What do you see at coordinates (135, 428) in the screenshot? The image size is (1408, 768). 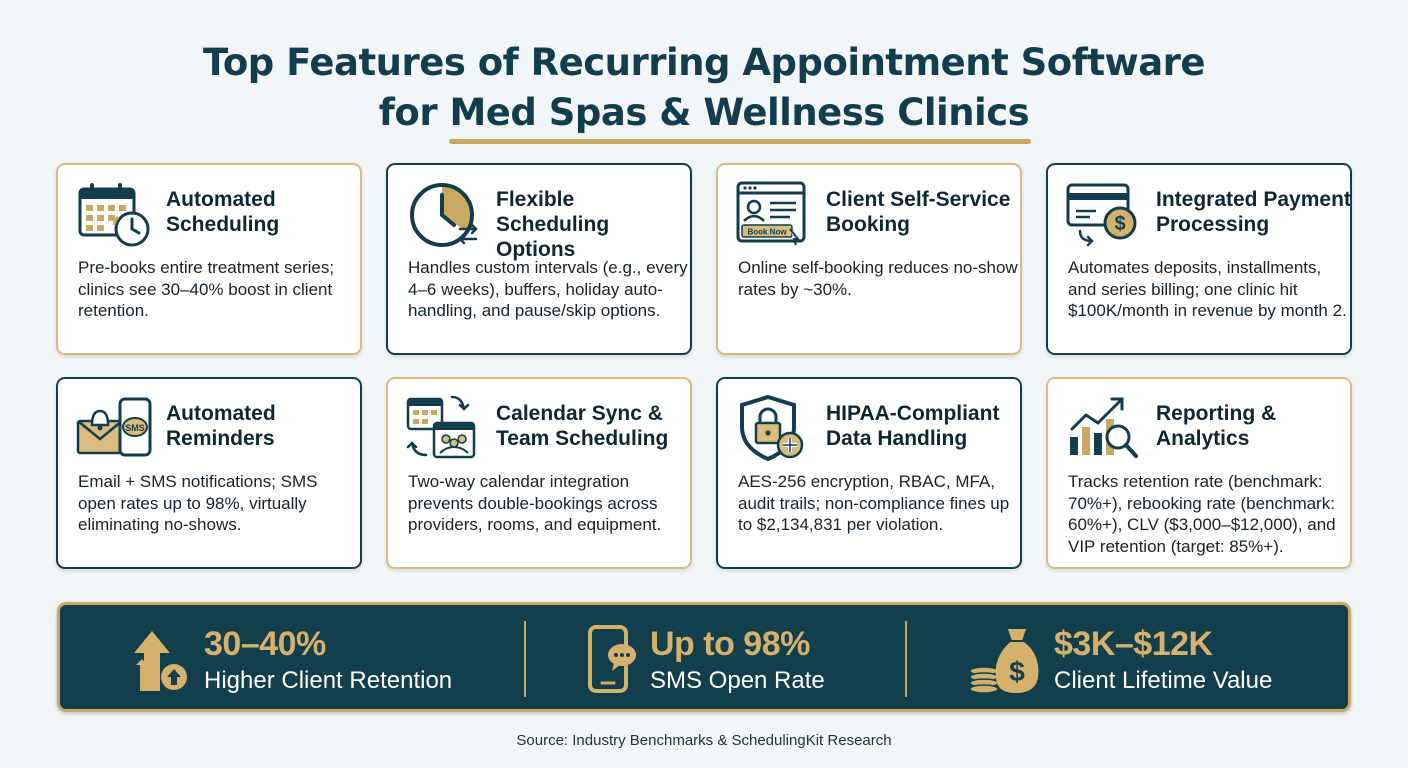 I see `sms-badge: SMS` at bounding box center [135, 428].